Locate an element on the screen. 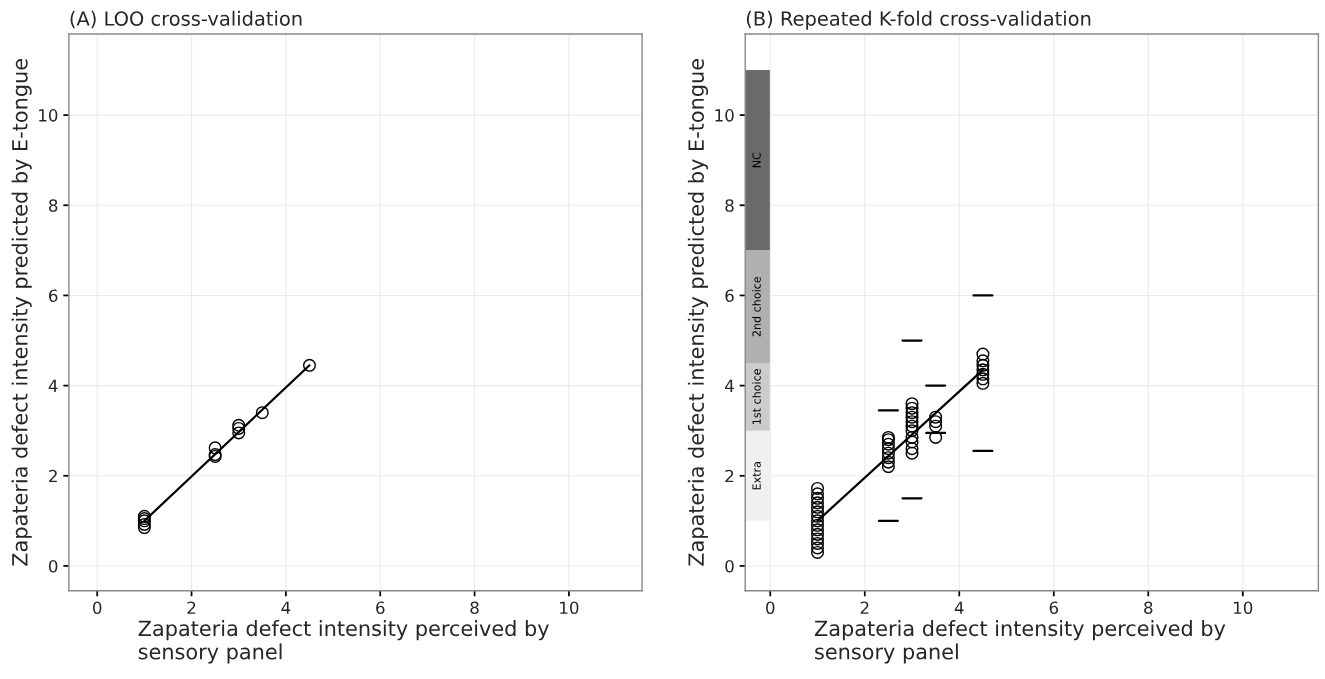  chart-title: (A) LOO cross-validation is located at coordinates (186, 19).